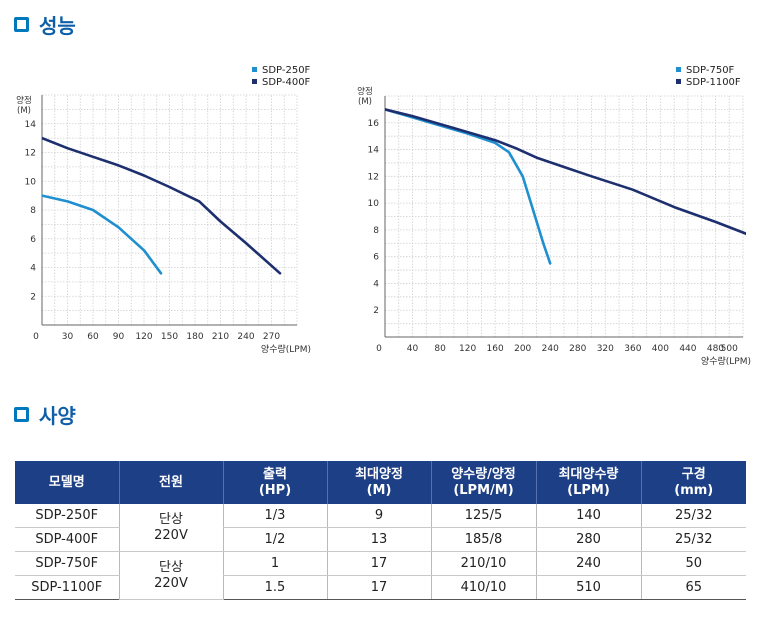 The image size is (769, 630). I want to click on cell-hp: 1.5, so click(274, 587).